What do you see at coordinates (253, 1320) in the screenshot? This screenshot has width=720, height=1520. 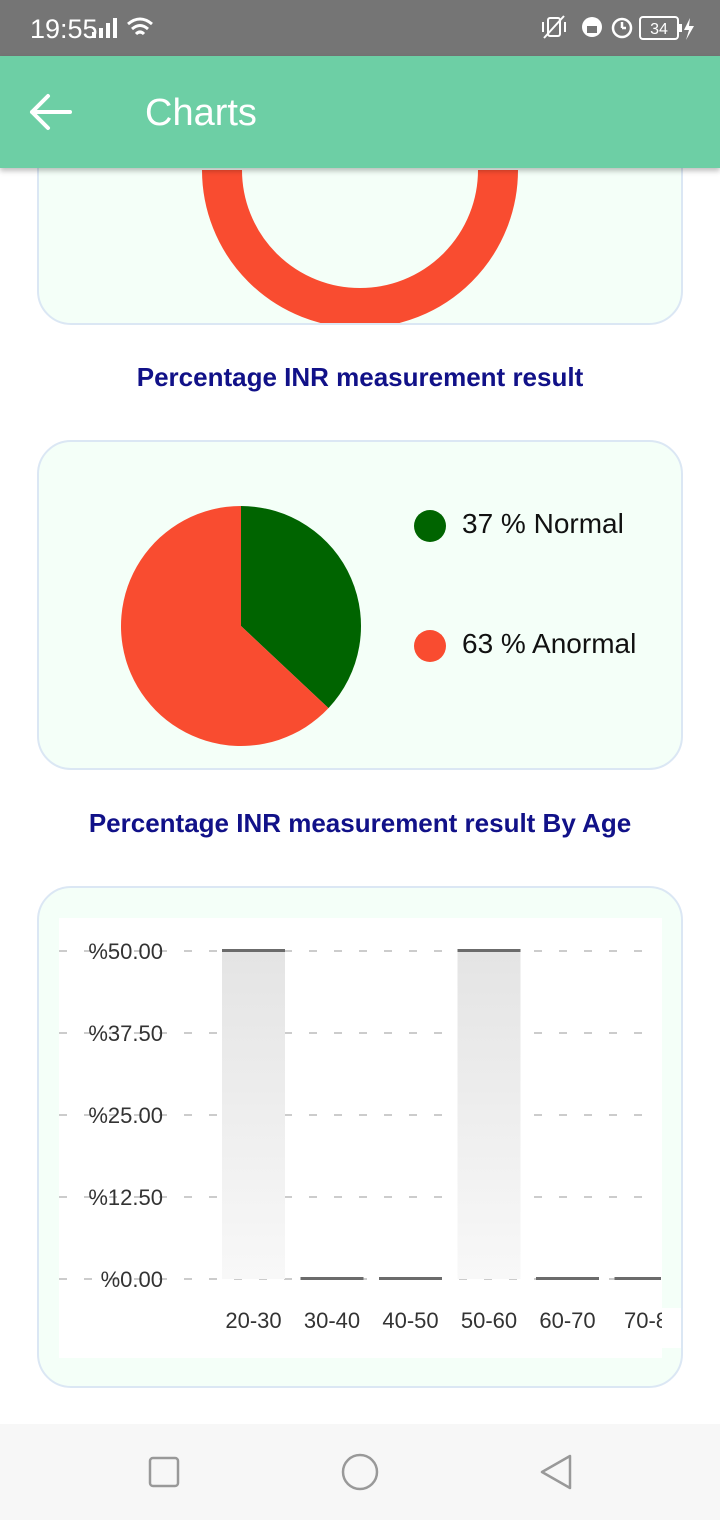 I see `x-tick-label-0: 20-30` at bounding box center [253, 1320].